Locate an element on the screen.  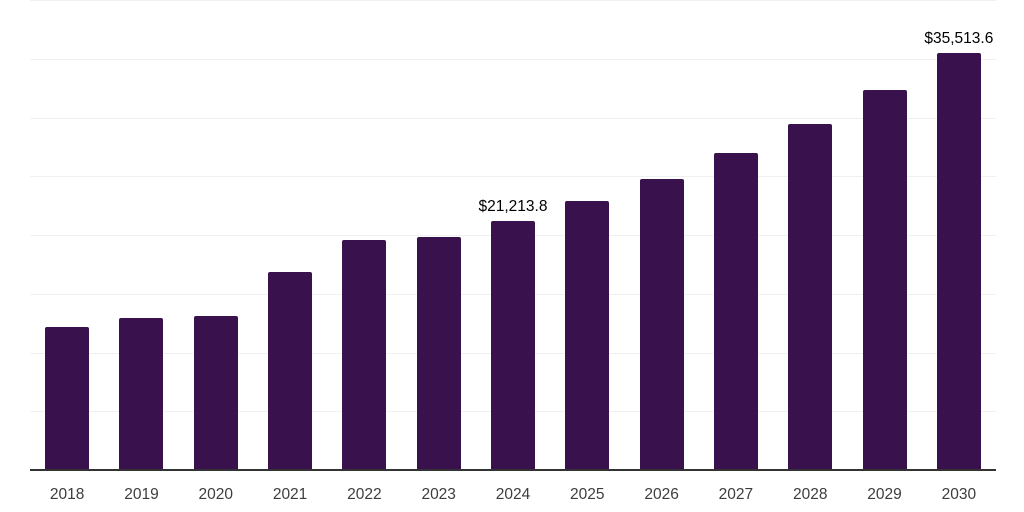
bar-2030 is located at coordinates (958, 261).